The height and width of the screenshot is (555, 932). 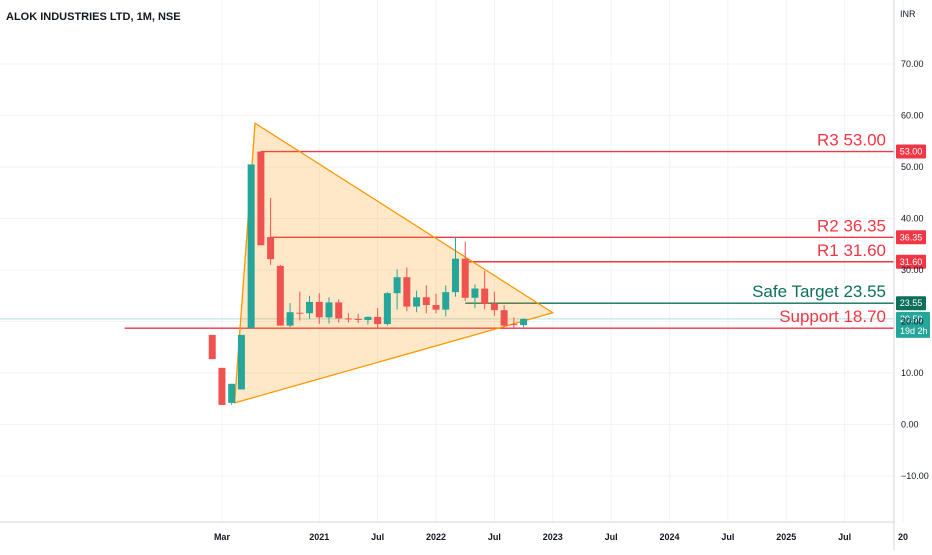 I want to click on price-tag-text: 53.00, so click(x=911, y=152).